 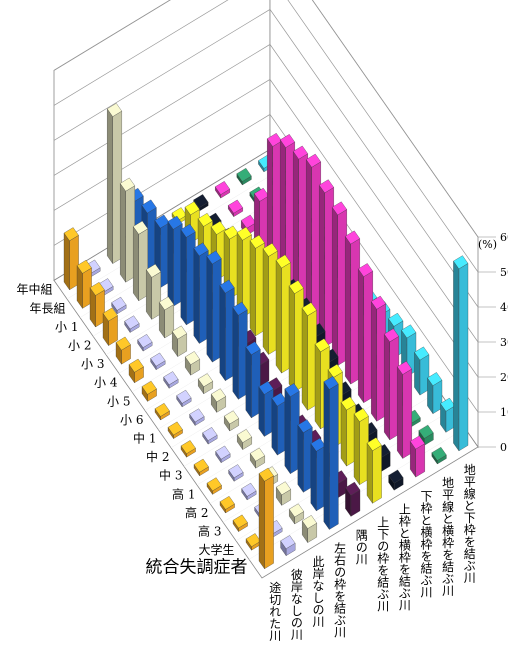 What do you see at coordinates (183, 493) in the screenshot?
I see `row-label-12: 高 1` at bounding box center [183, 493].